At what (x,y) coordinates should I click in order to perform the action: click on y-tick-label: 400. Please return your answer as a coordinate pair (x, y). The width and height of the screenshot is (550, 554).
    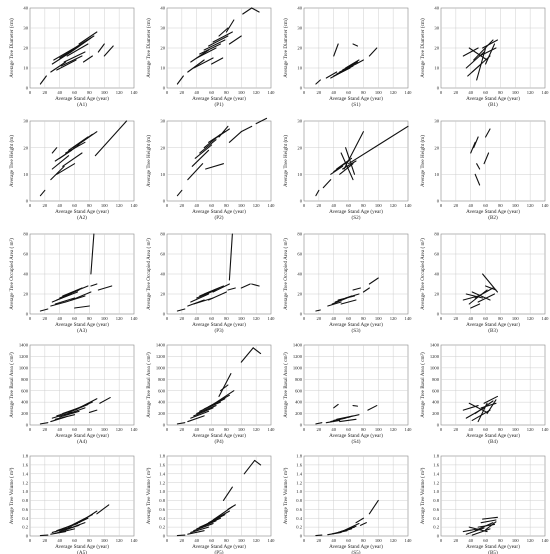
    Looking at the image, I should click on (299, 402).